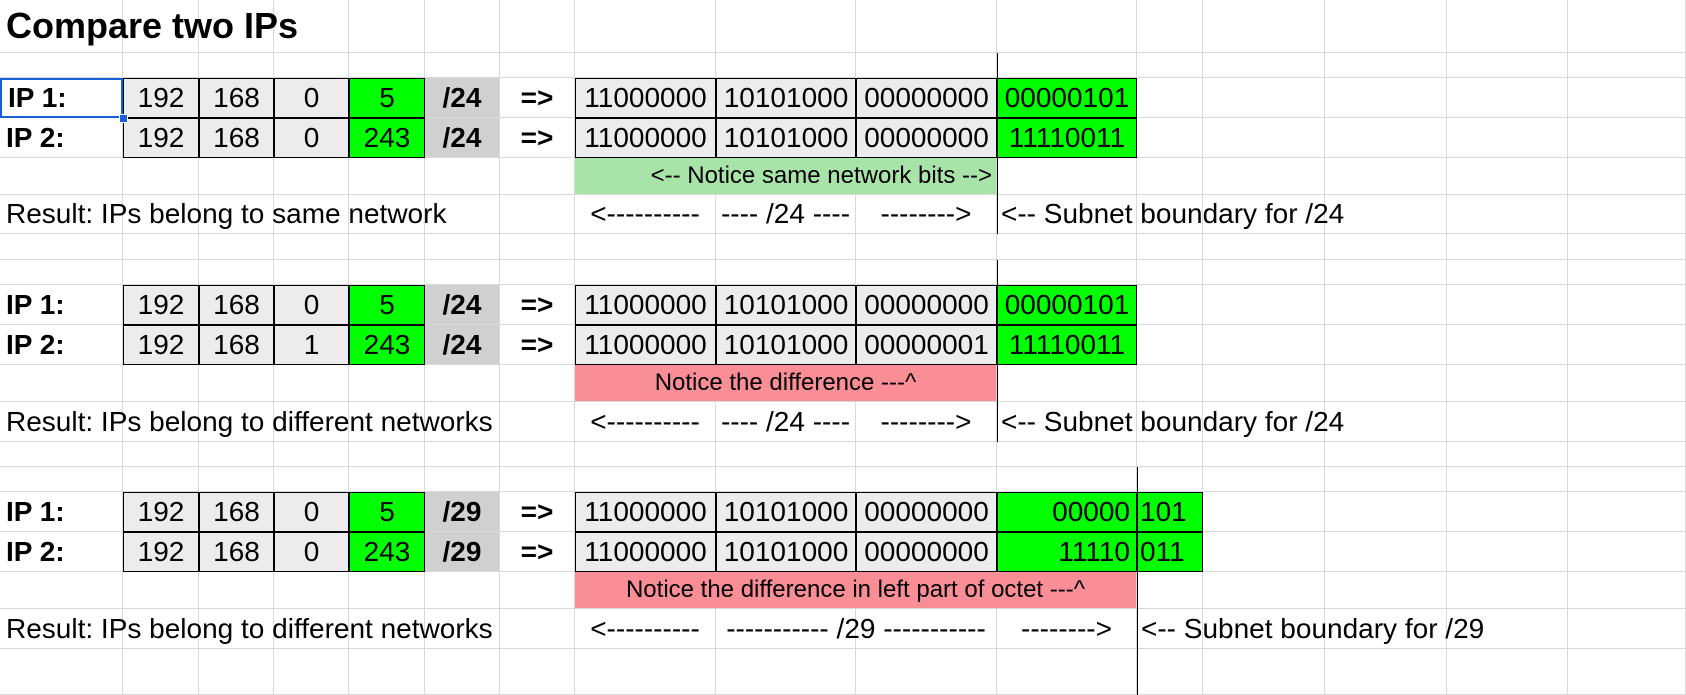 Image resolution: width=1686 pixels, height=695 pixels. Describe the element at coordinates (212, 26) in the screenshot. I see `page-title: Compare two IPs` at that location.